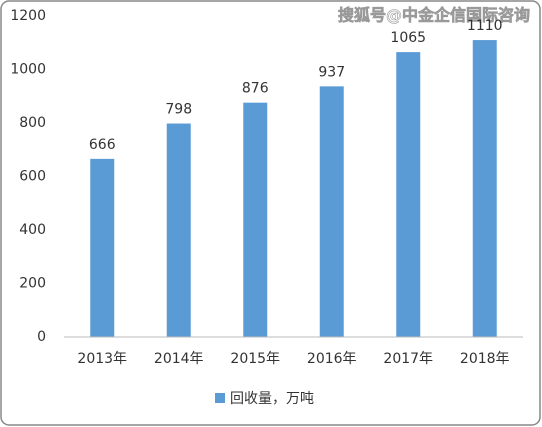 Image resolution: width=542 pixels, height=427 pixels. I want to click on data-label: 937, so click(331, 72).